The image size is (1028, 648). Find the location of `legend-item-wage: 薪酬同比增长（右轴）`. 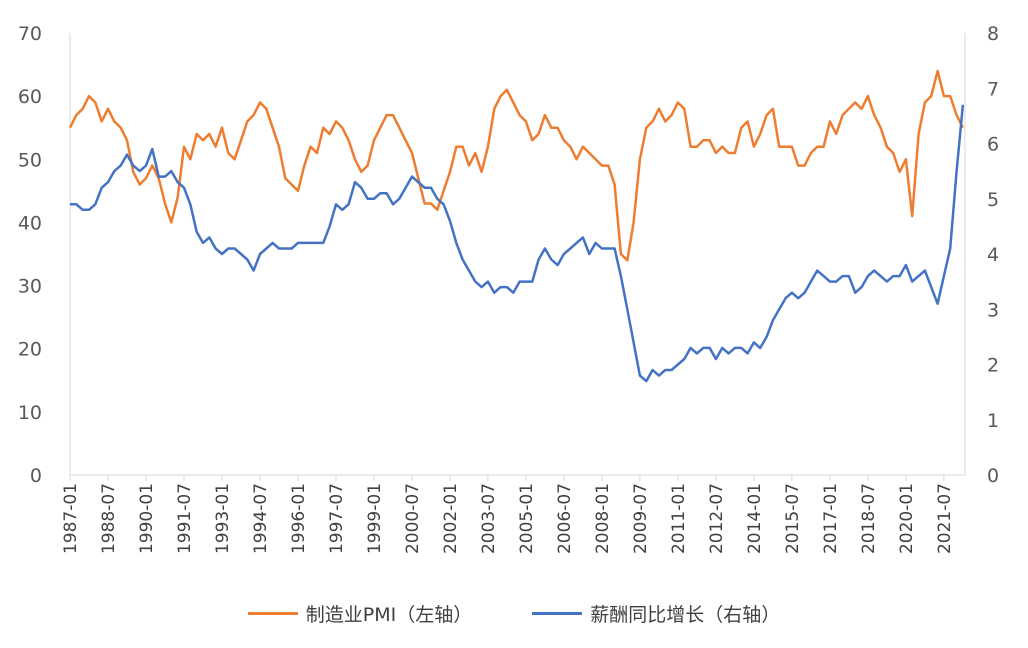

legend-item-wage: 薪酬同比增长（右轴） is located at coordinates (656, 613).